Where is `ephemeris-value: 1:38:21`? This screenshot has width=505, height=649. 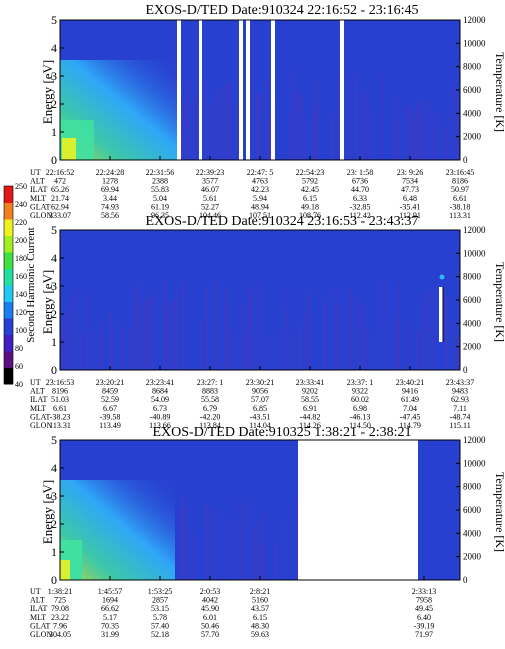 ephemeris-value: 1:38:21 is located at coordinates (60, 591).